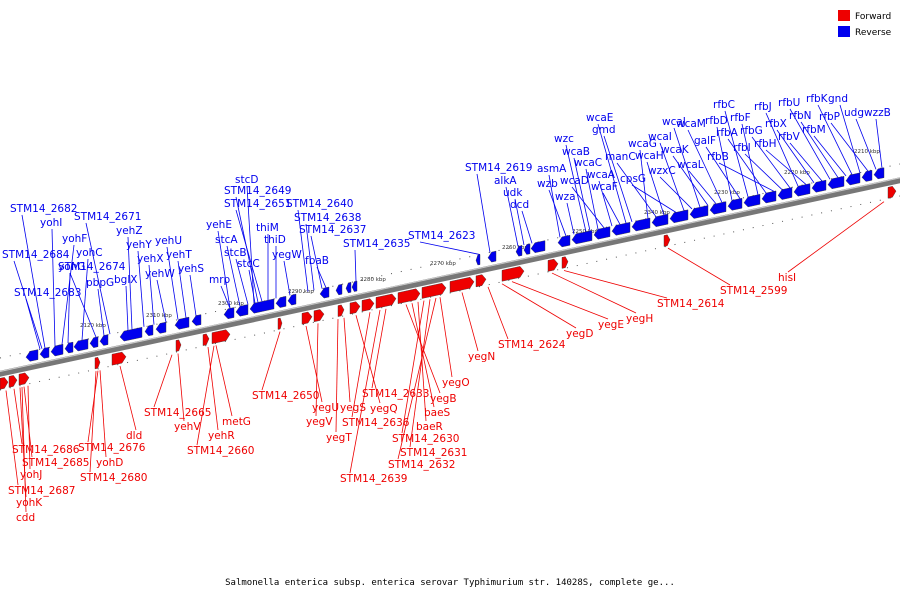 The image size is (900, 600). What do you see at coordinates (716, 121) in the screenshot?
I see `gene-label-rfbd: rfbD` at bounding box center [716, 121].